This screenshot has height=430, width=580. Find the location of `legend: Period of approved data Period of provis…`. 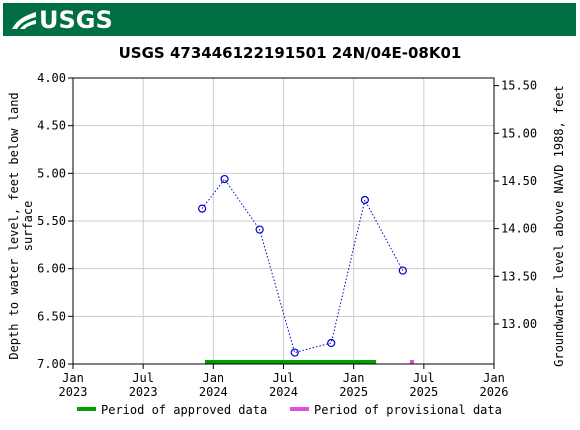

legend: Period of approved data Period of provis… is located at coordinates (289, 410).